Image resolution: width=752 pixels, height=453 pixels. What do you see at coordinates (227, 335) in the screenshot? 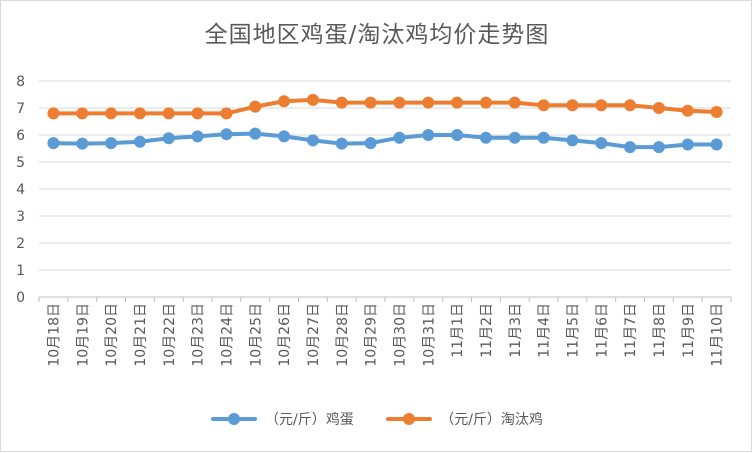
I see `x-tick-label: 10月24日` at bounding box center [227, 335].